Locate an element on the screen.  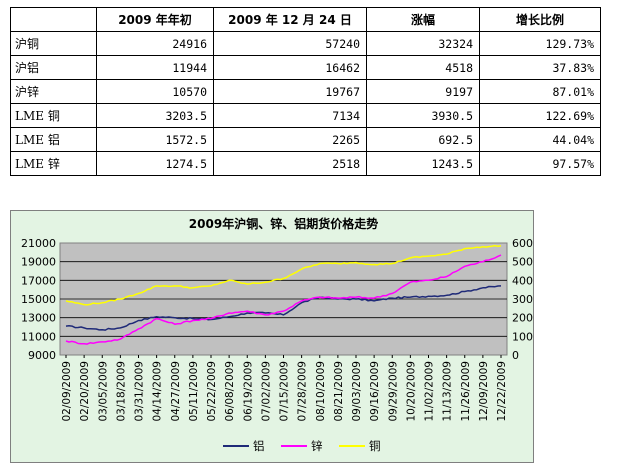
y-left-tick-label: 9000 is located at coordinates (42, 355).